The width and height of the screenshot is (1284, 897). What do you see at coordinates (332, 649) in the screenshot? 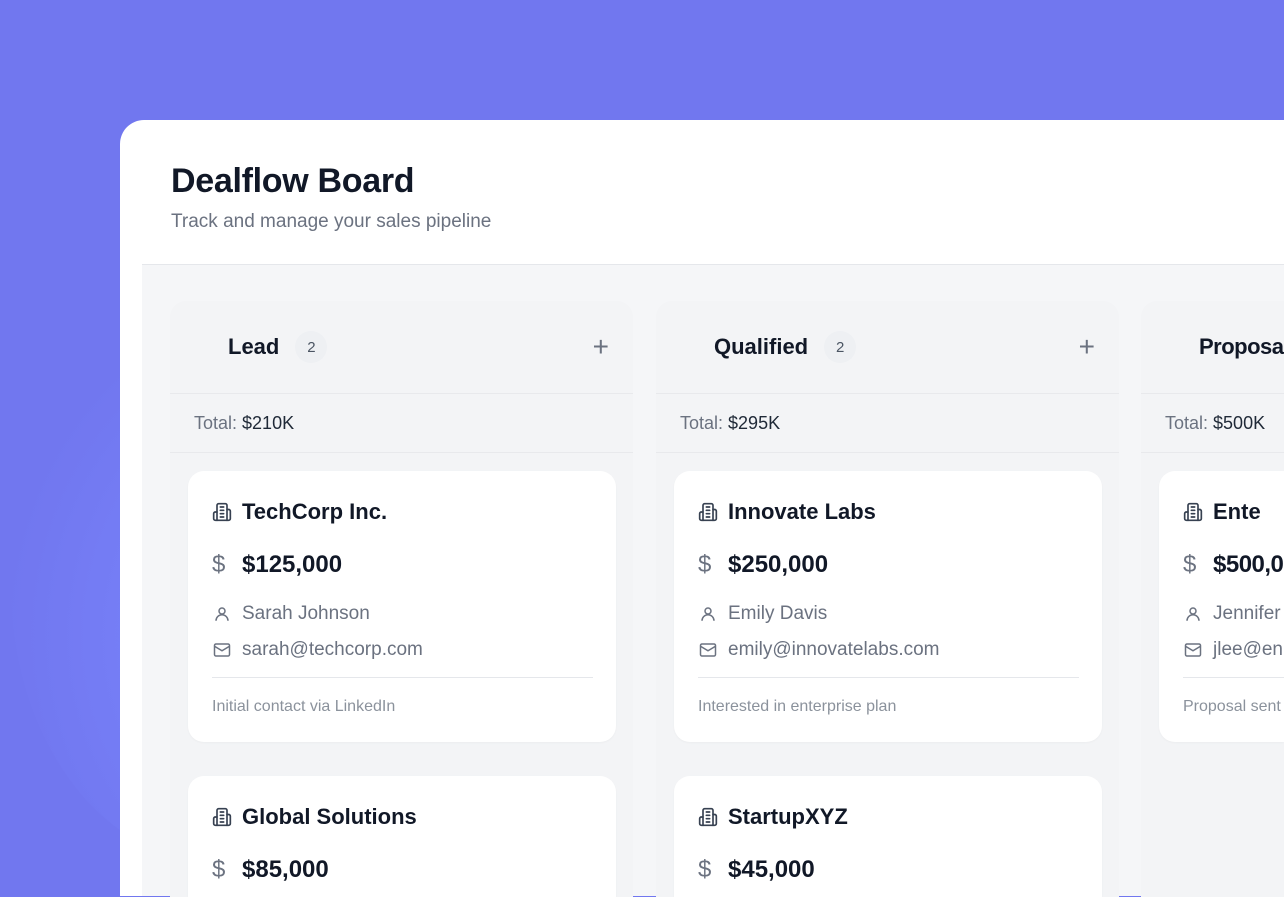
I see `contact-email: sarah@techcorp.com` at bounding box center [332, 649].